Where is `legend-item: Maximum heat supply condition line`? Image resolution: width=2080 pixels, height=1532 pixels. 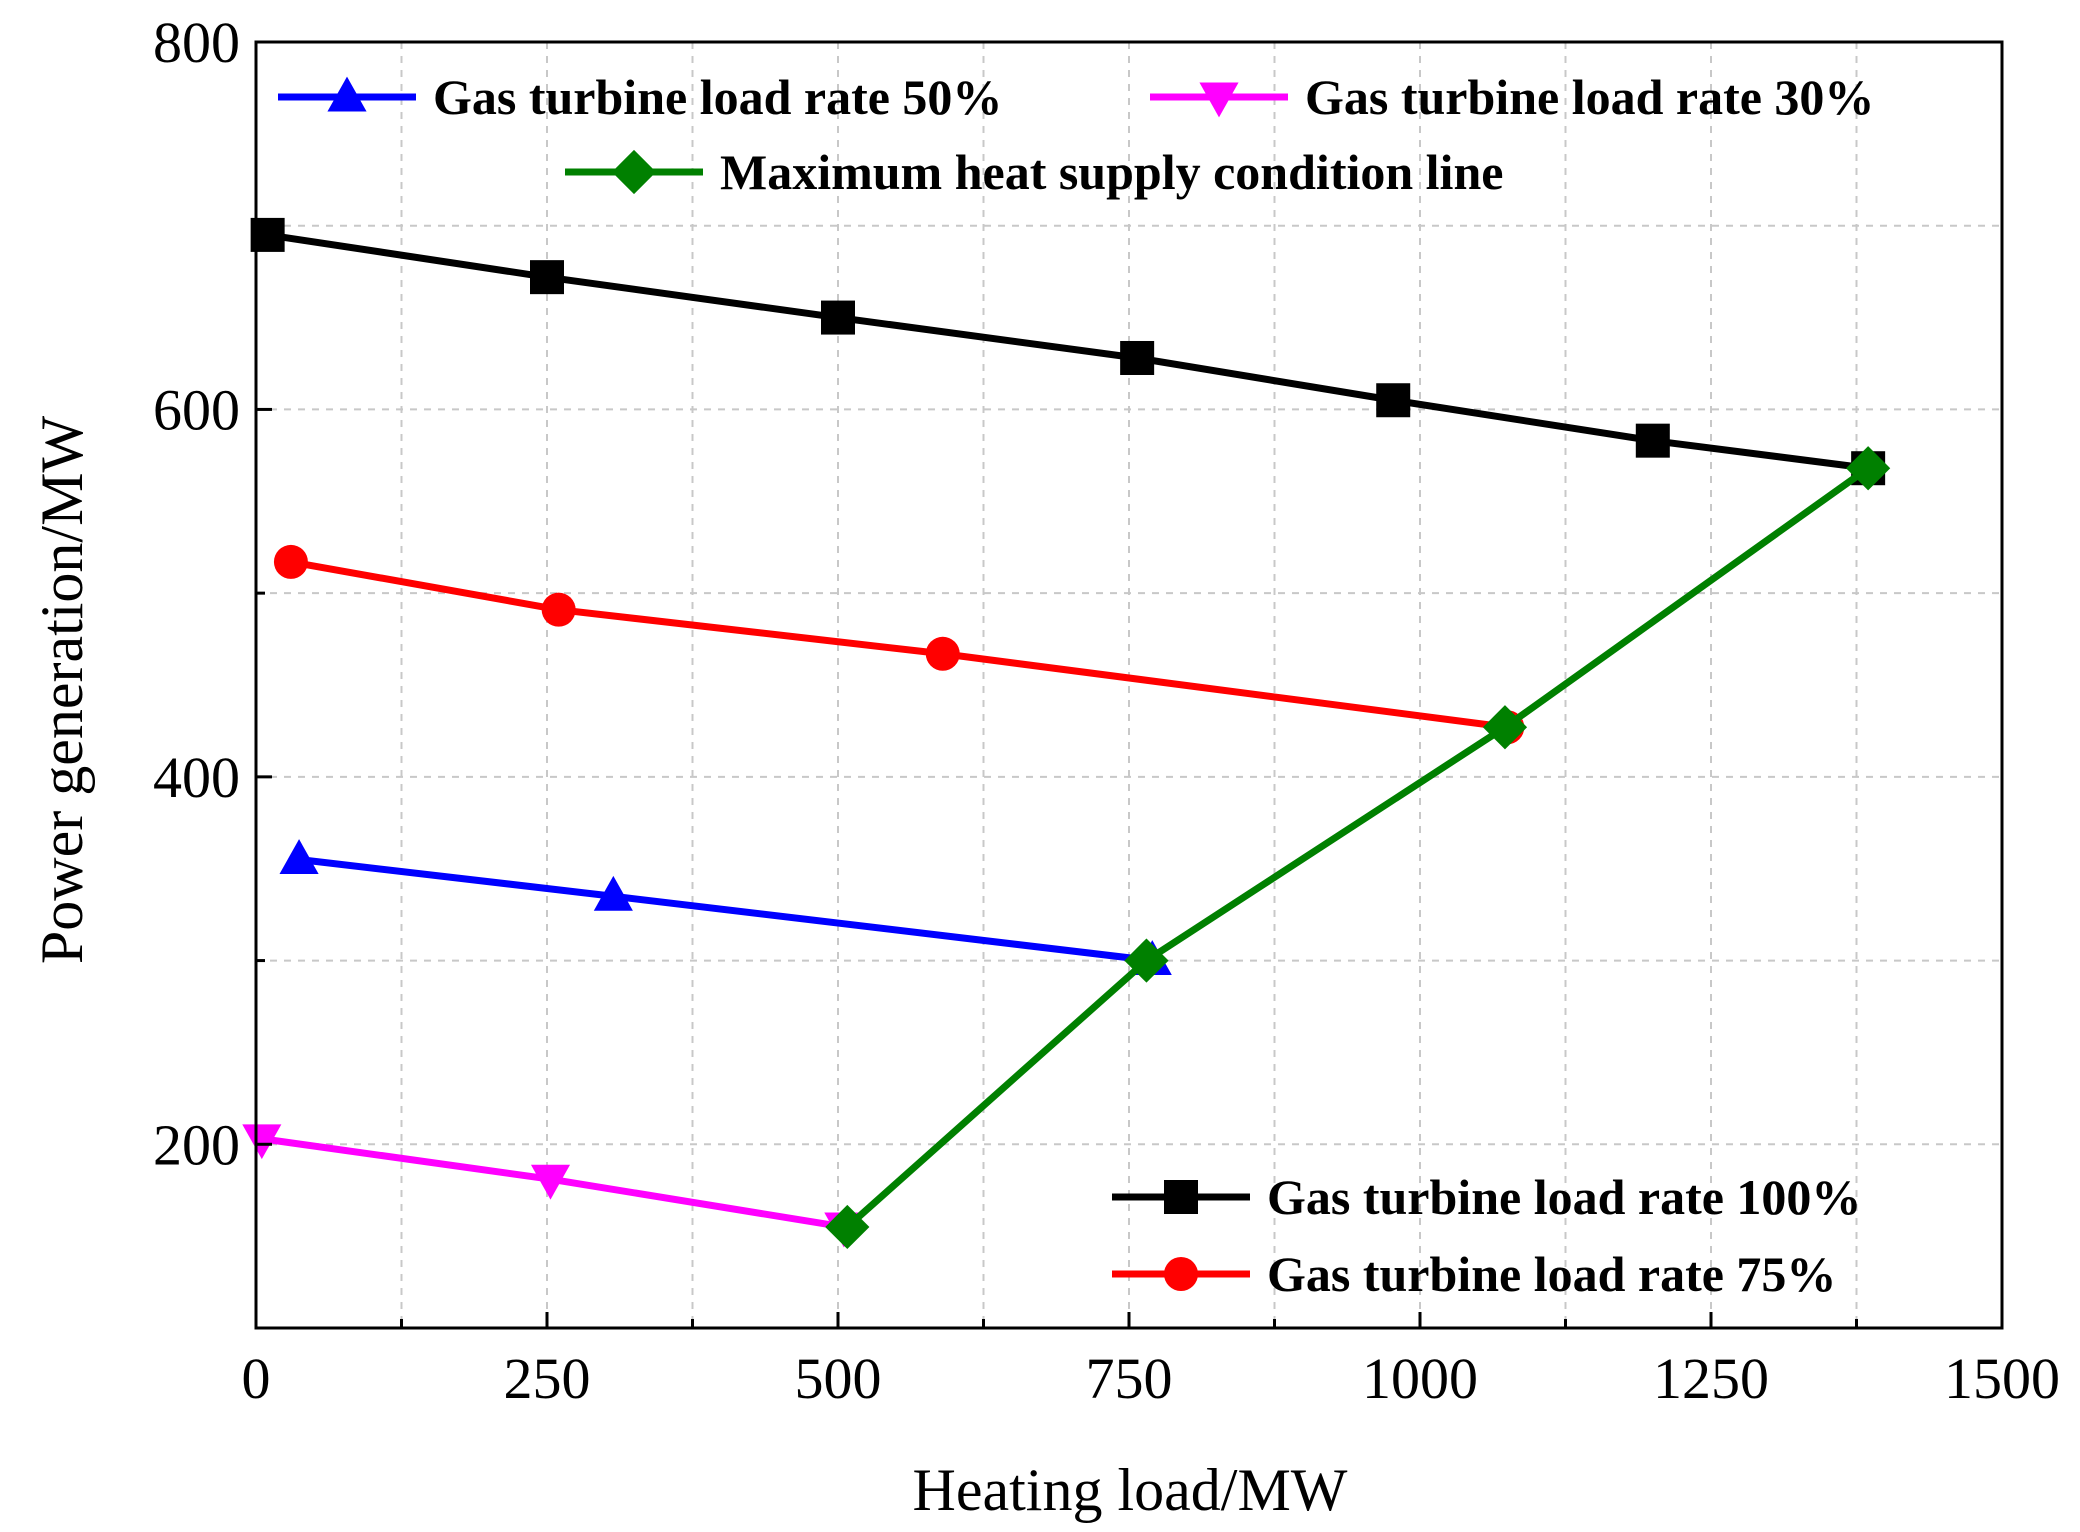 legend-item: Maximum heat supply condition line is located at coordinates (1034, 172).